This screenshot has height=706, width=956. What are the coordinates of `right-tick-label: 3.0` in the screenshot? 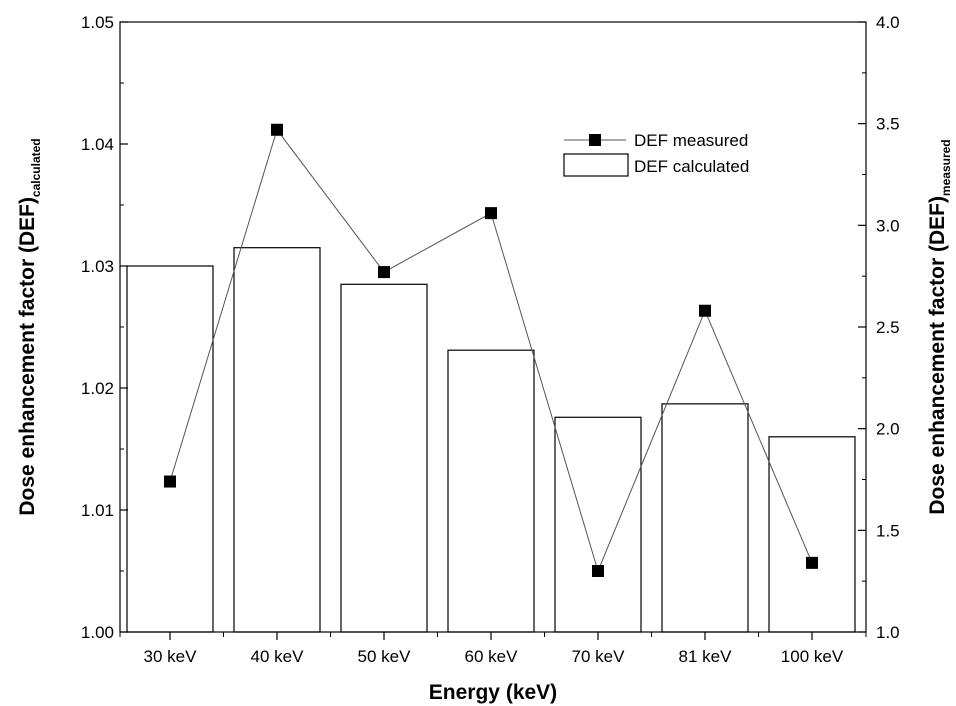 It's located at (888, 225).